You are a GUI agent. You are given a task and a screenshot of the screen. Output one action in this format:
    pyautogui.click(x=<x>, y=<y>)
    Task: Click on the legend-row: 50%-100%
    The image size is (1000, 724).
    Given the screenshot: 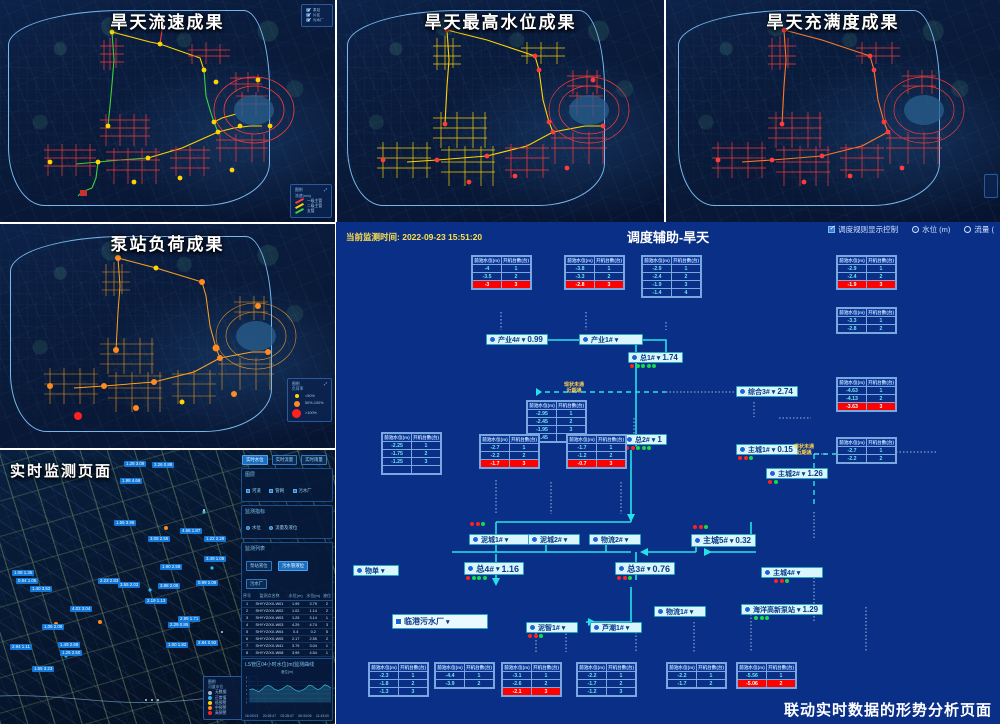 What is the action you would take?
    pyautogui.click(x=309, y=404)
    